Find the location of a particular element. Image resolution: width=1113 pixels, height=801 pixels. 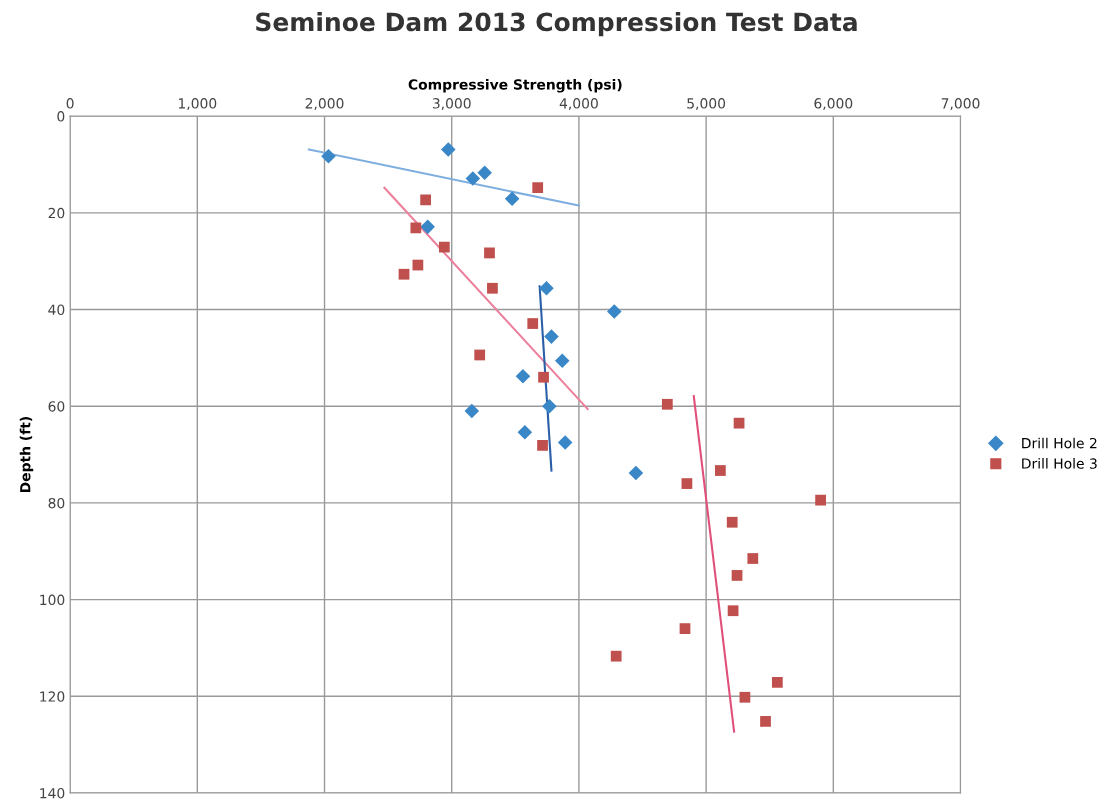

x-axis-title: Compressive Strength (psi) is located at coordinates (515, 85).